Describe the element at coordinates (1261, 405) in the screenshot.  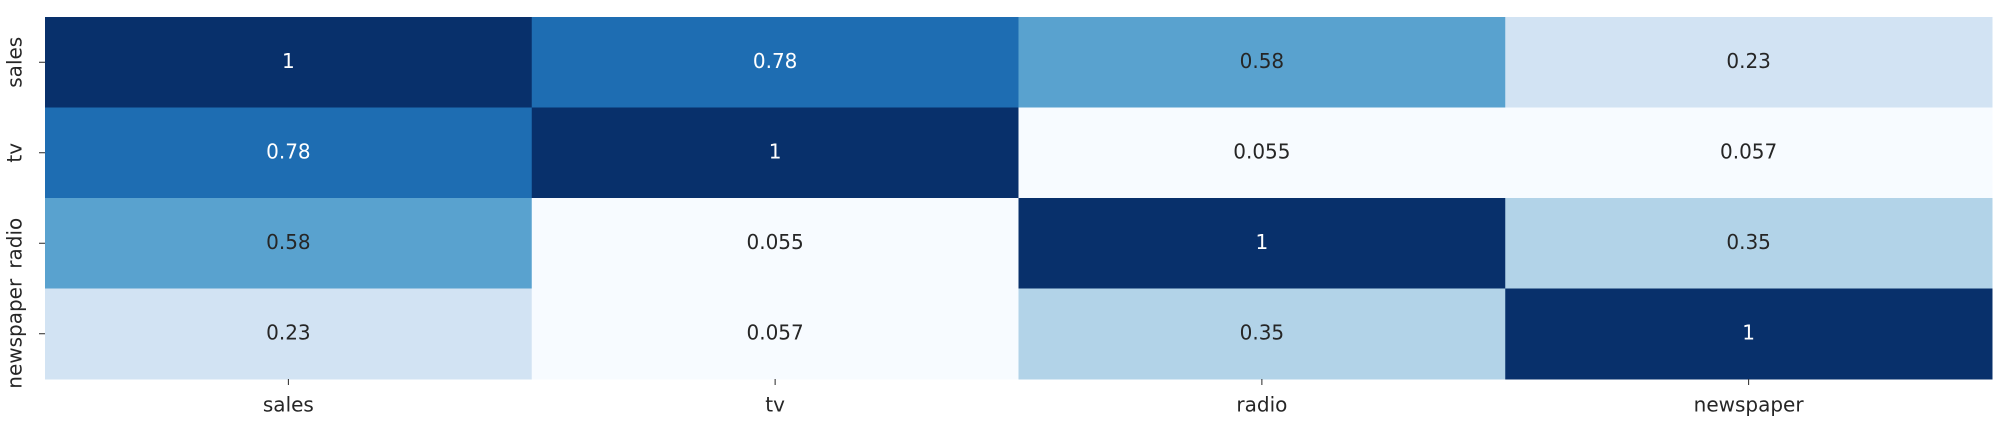
I see `x-tick-label: radio` at that location.